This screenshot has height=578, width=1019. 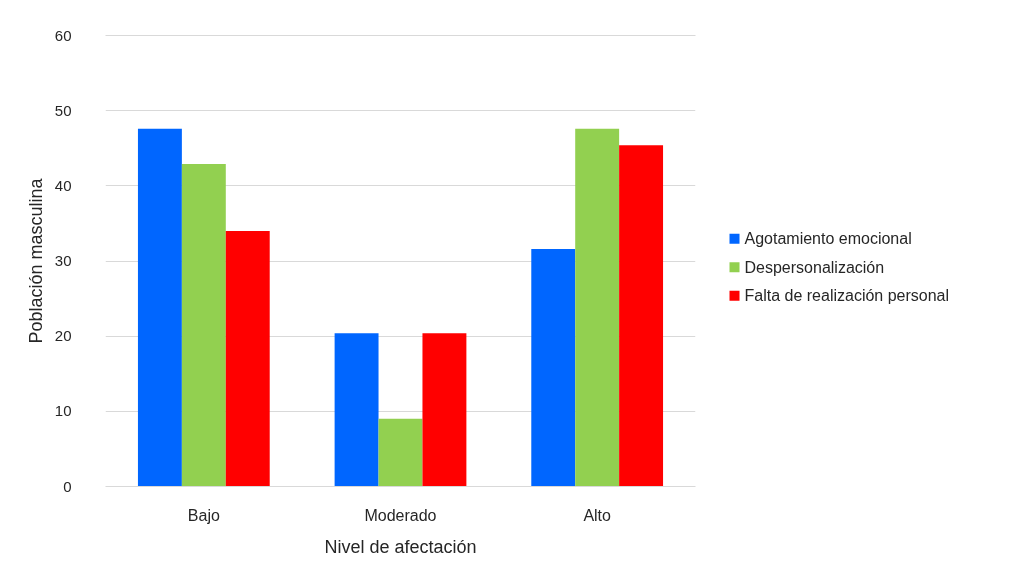 I want to click on y-tick-label: 60, so click(x=63, y=35).